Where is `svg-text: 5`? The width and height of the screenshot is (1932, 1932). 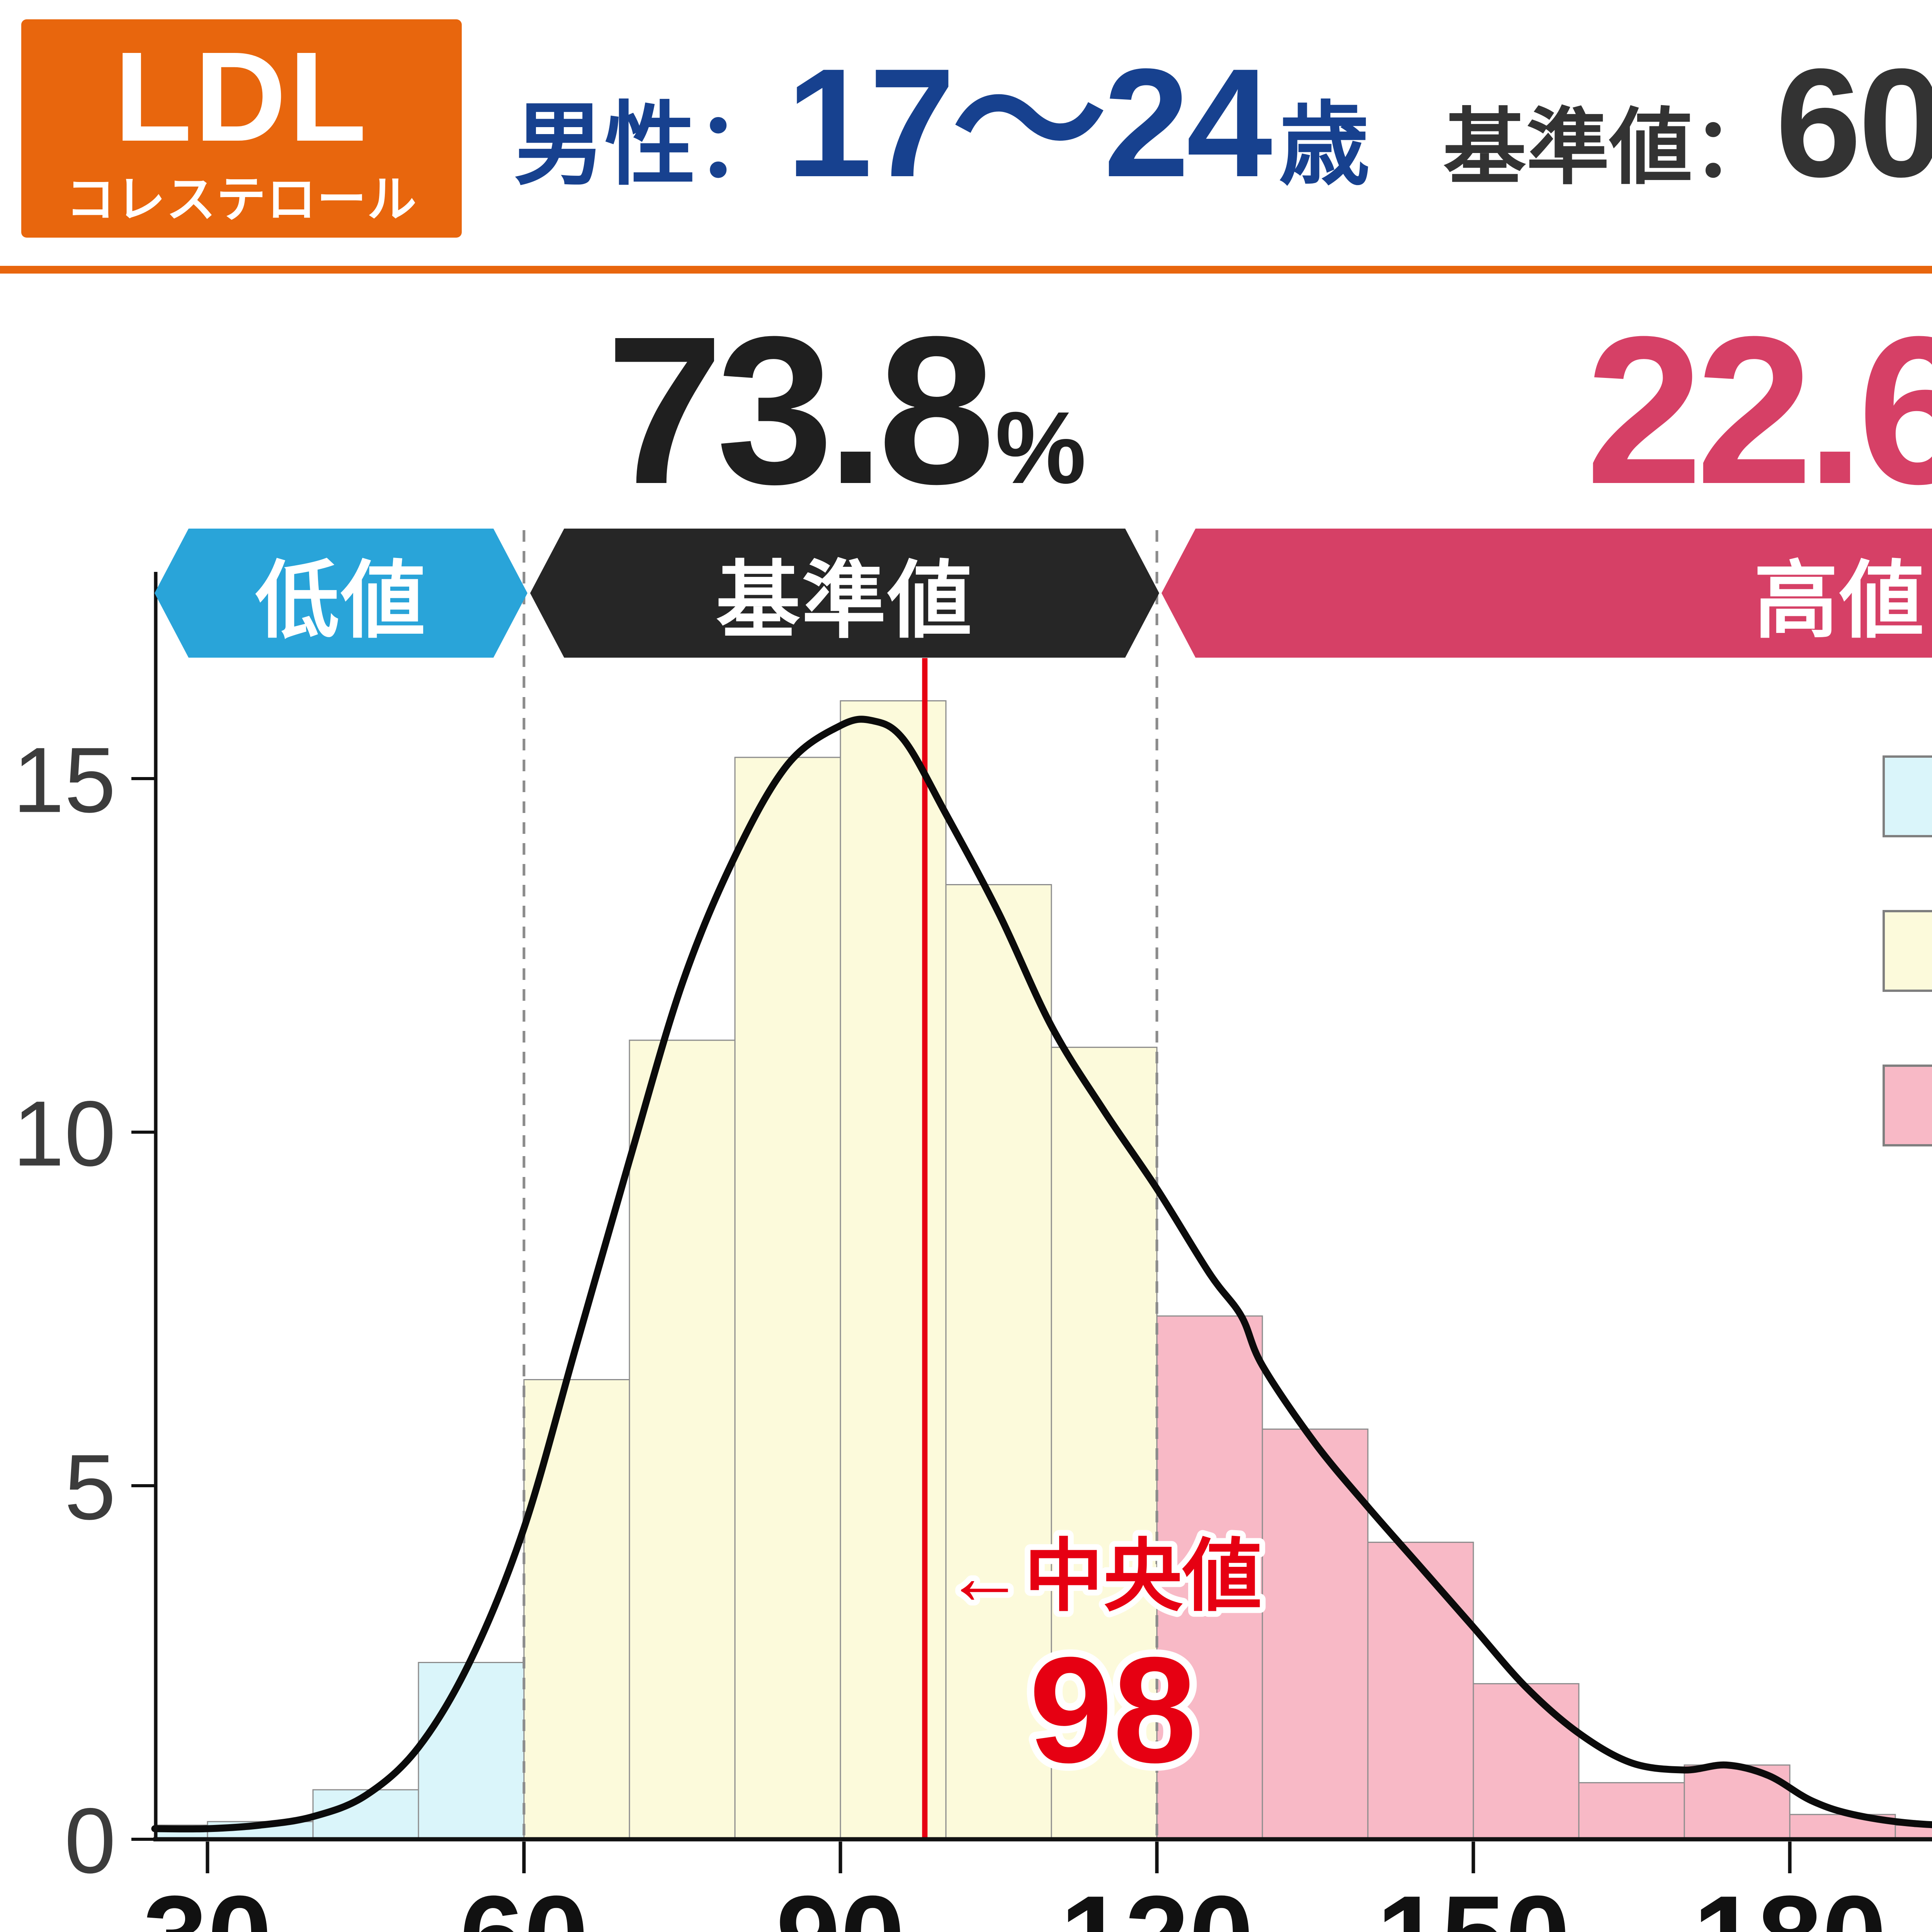
svg-text: 5 is located at coordinates (90, 1487).